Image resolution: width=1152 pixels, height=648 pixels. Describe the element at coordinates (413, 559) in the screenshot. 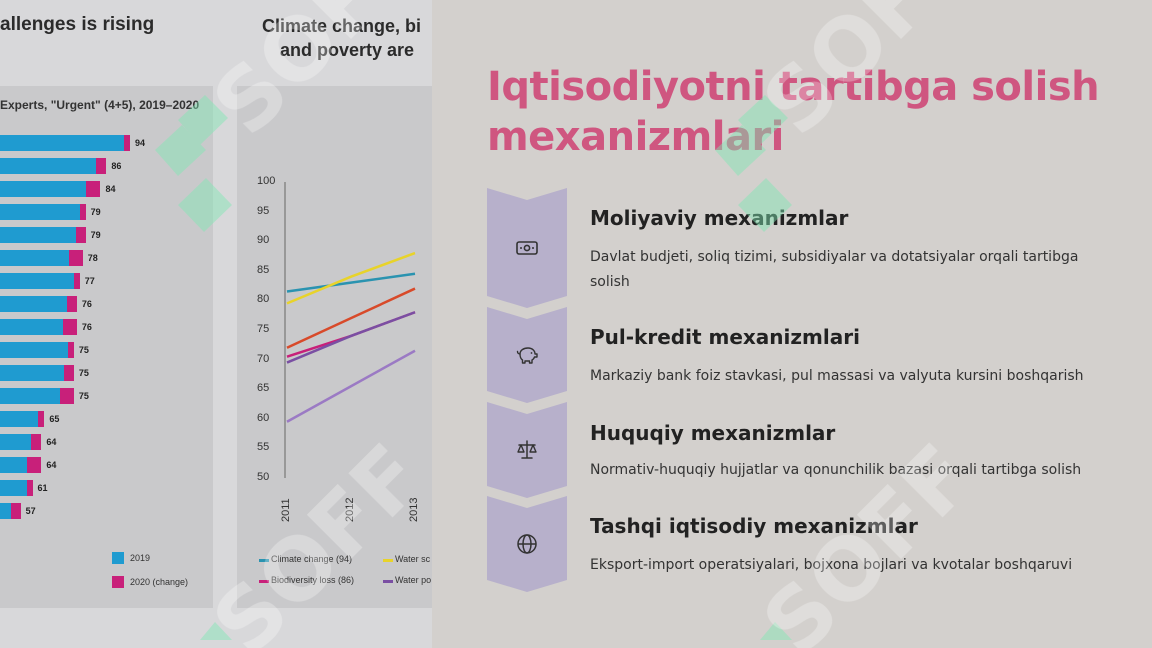

I see `legend-label: Water sc` at that location.